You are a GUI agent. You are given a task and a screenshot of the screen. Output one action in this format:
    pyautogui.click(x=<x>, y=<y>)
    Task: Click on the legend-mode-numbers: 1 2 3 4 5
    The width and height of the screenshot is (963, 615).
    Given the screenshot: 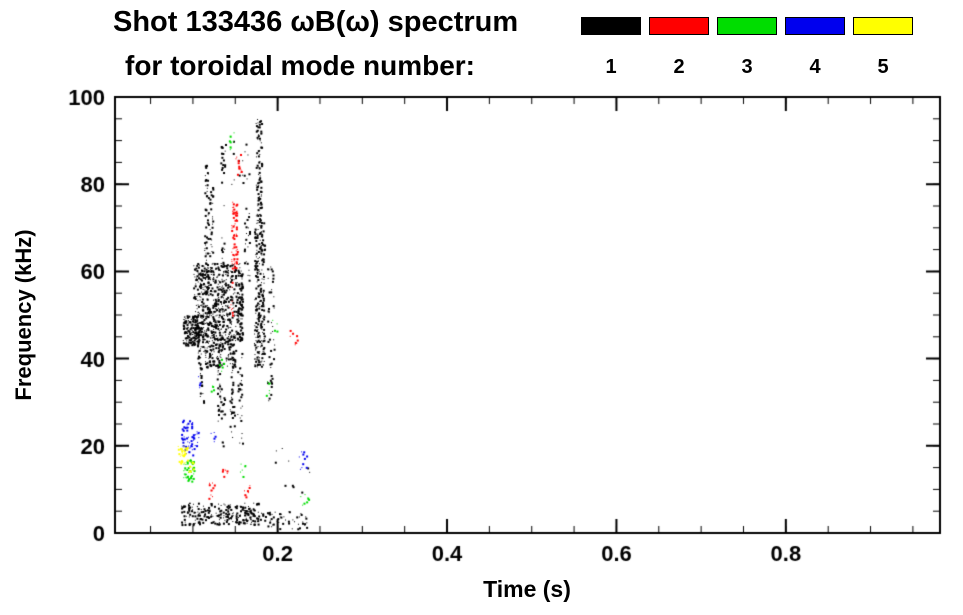 What is the action you would take?
    pyautogui.click(x=747, y=67)
    